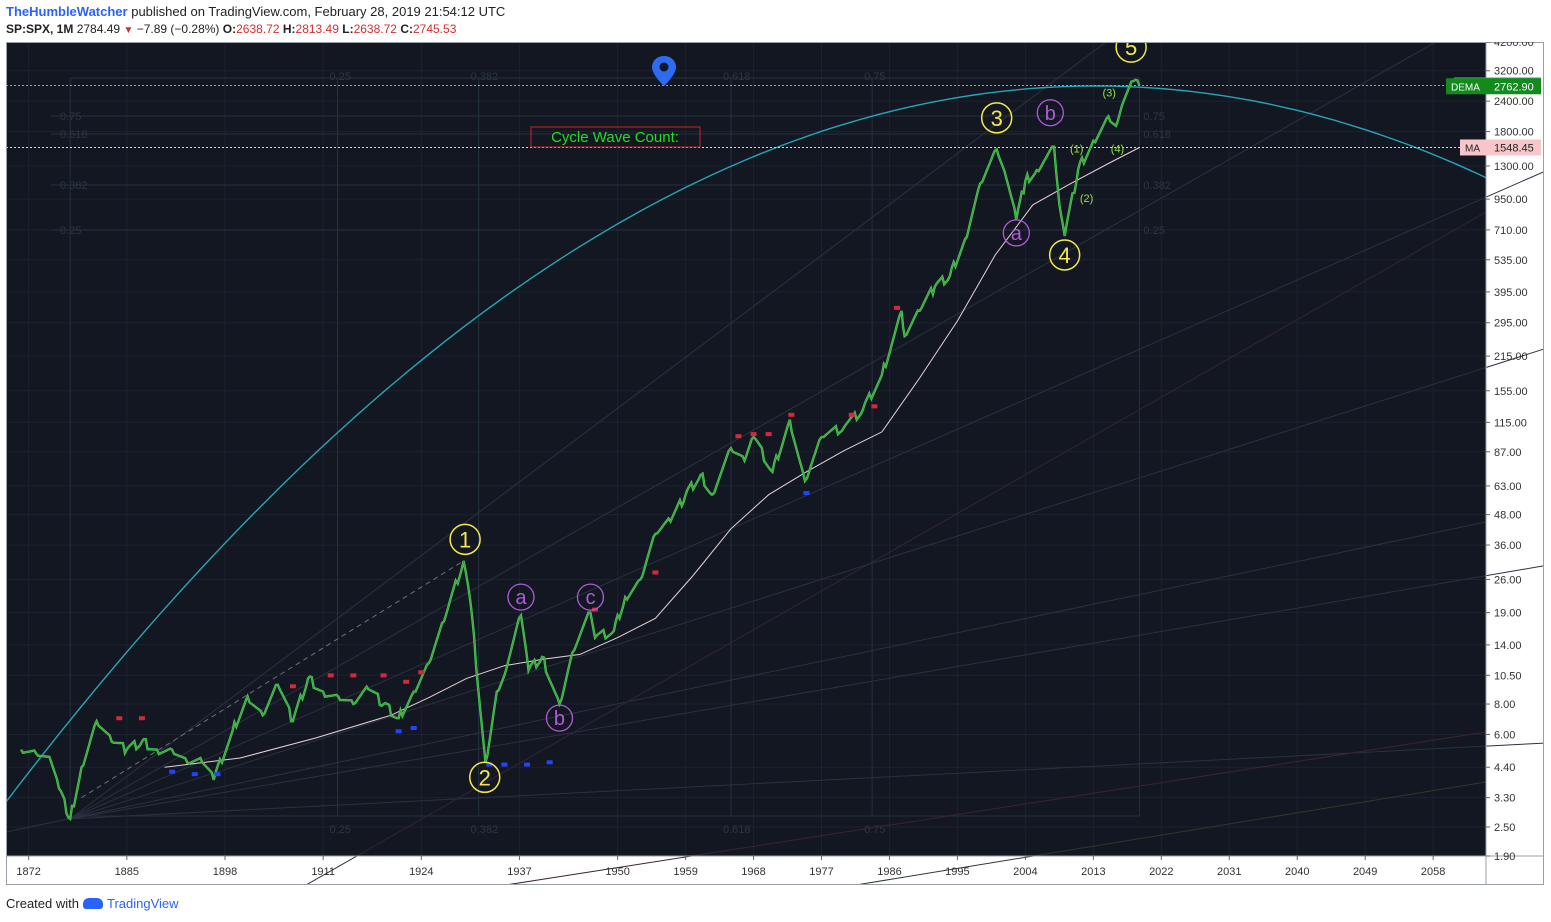 The width and height of the screenshot is (1551, 922). Describe the element at coordinates (1504, 705) in the screenshot. I see `y-tick-label: 8.00` at that location.